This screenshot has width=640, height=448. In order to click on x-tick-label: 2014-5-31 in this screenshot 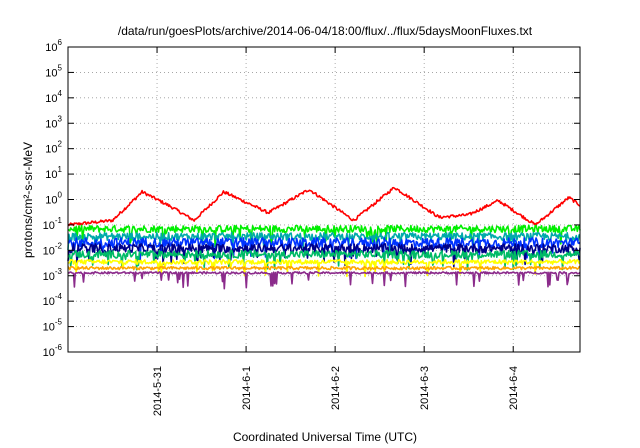, I will do `click(158, 391)`.